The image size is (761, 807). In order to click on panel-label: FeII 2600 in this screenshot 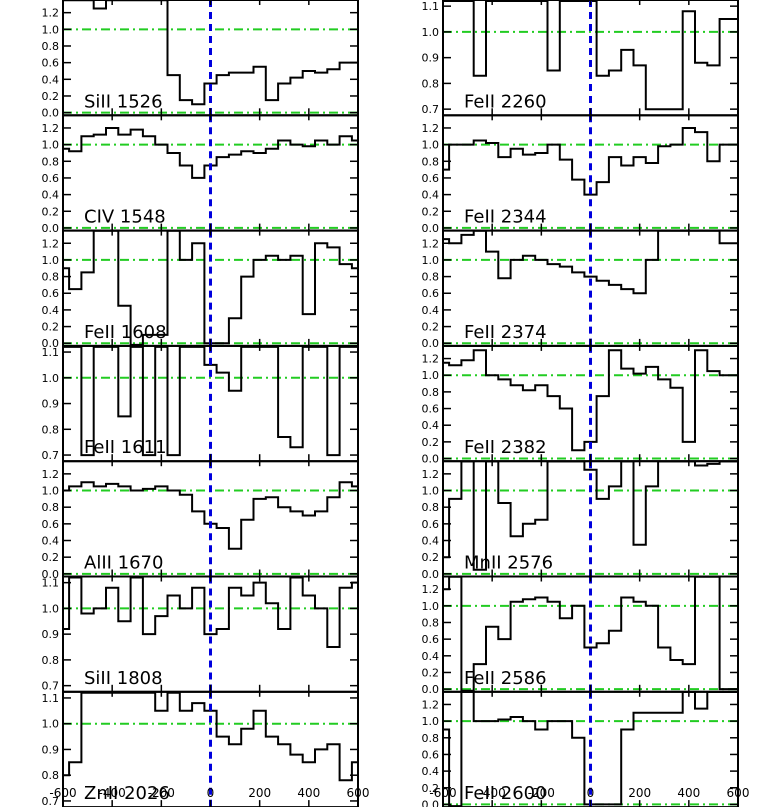, I will do `click(505, 793)`.